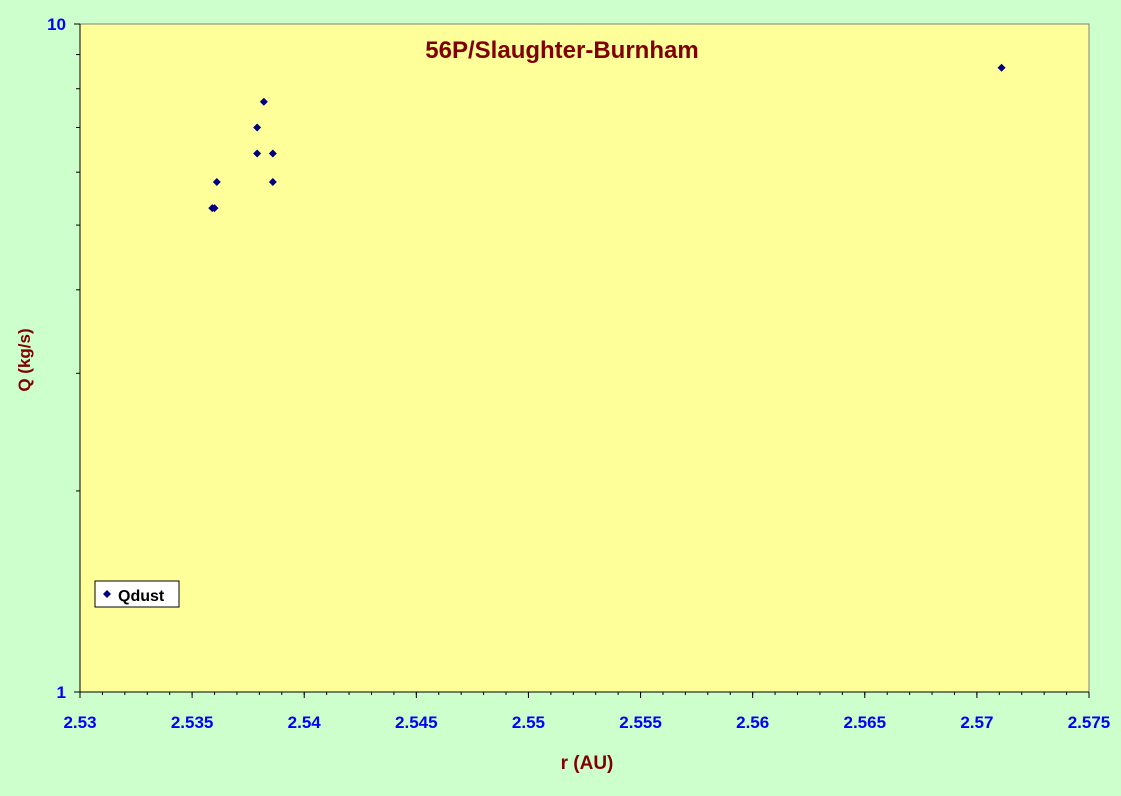  I want to click on x-tick-label: 2.56, so click(752, 722).